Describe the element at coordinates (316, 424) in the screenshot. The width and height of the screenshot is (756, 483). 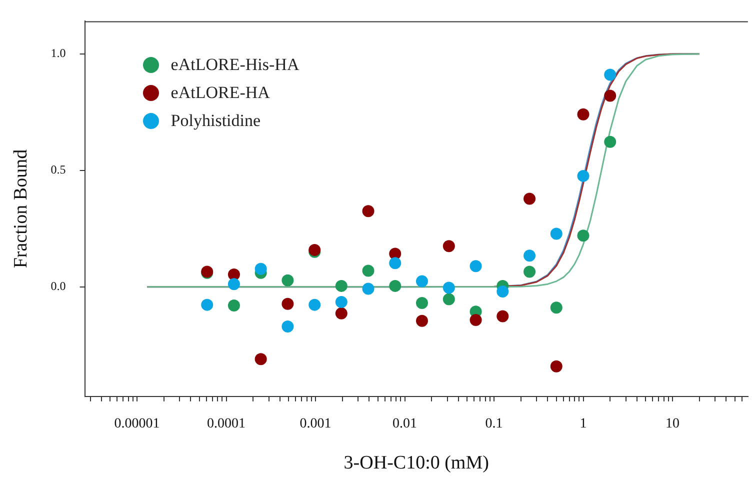
I see `x-tick-label: 0.001` at that location.